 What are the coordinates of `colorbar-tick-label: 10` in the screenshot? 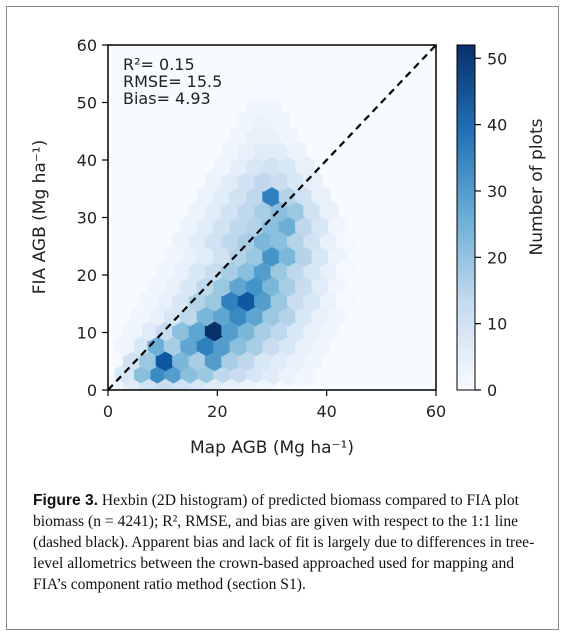 It's located at (497, 324).